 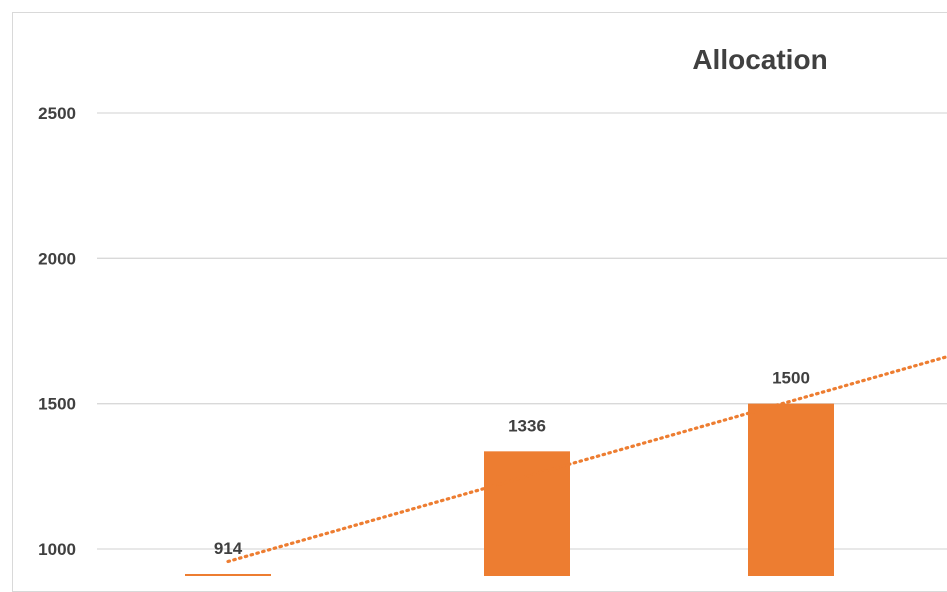 What do you see at coordinates (228, 548) in the screenshot?
I see `data-label: 914` at bounding box center [228, 548].